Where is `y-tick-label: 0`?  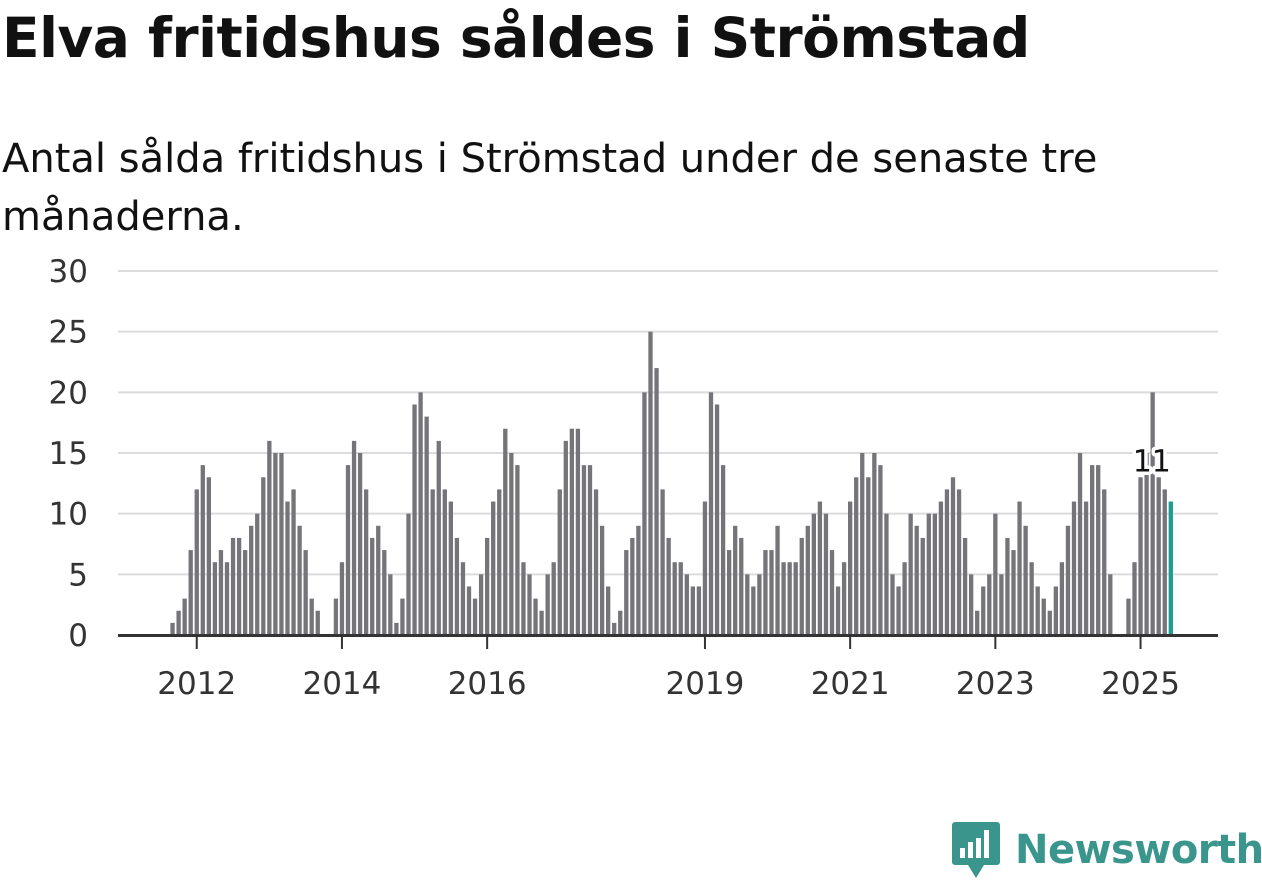 y-tick-label: 0 is located at coordinates (78, 636).